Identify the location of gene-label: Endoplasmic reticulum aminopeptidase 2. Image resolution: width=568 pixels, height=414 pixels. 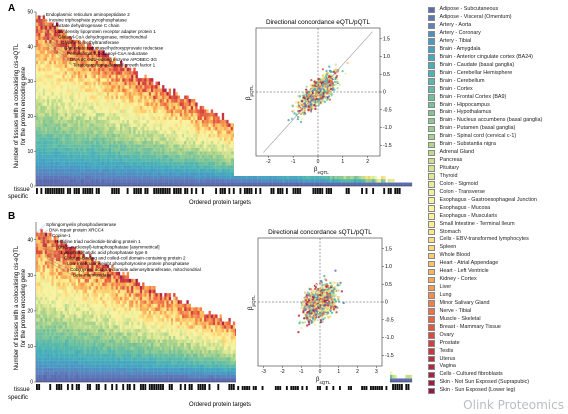
(88, 14).